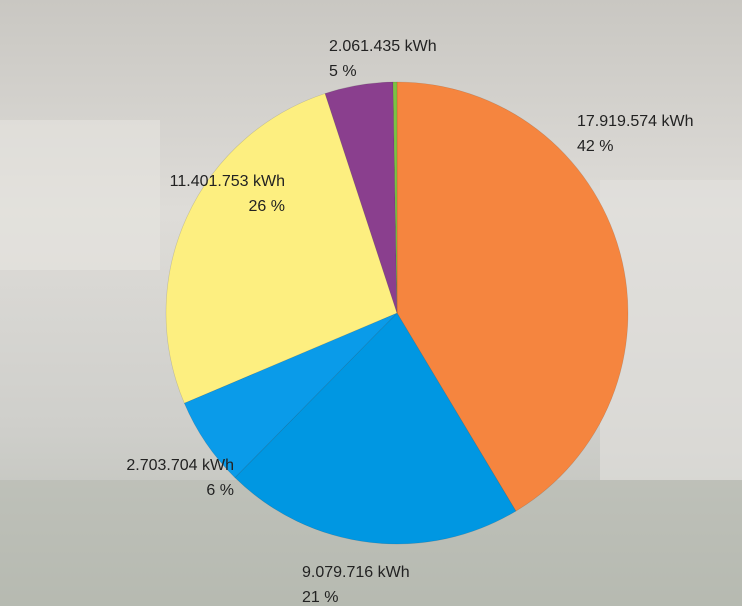  What do you see at coordinates (320, 597) in the screenshot?
I see `percent-label: 21 %` at bounding box center [320, 597].